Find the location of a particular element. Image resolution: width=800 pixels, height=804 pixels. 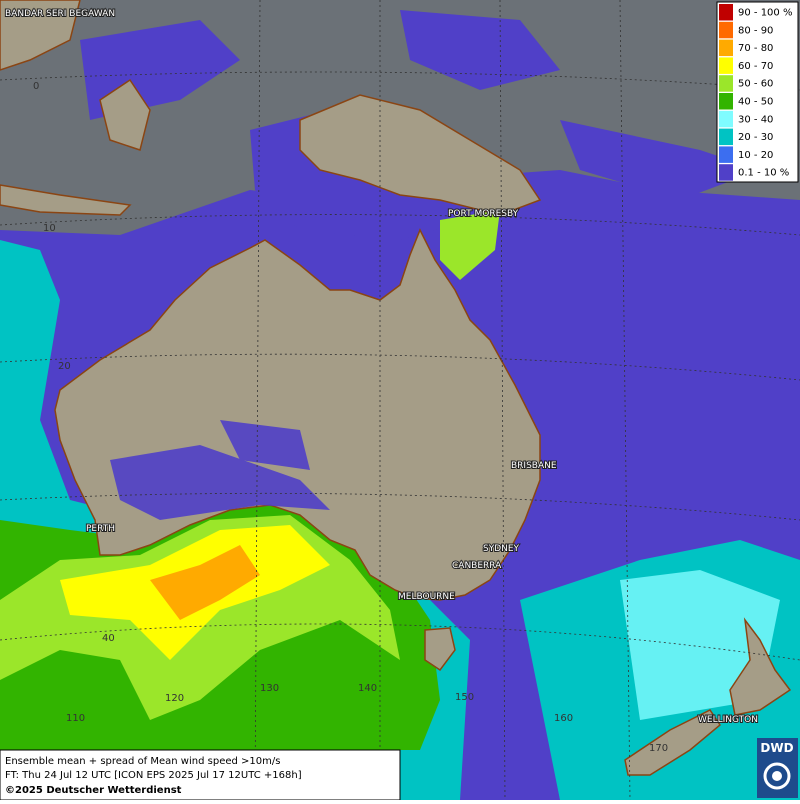

grid-label: 110 is located at coordinates (75, 718).